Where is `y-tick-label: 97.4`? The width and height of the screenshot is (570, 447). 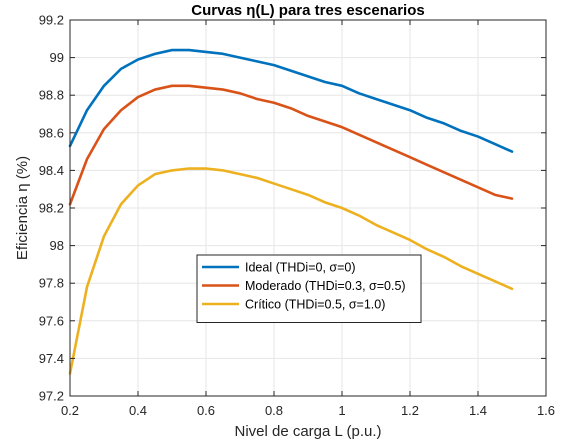
y-tick-label: 97.4 is located at coordinates (51, 358).